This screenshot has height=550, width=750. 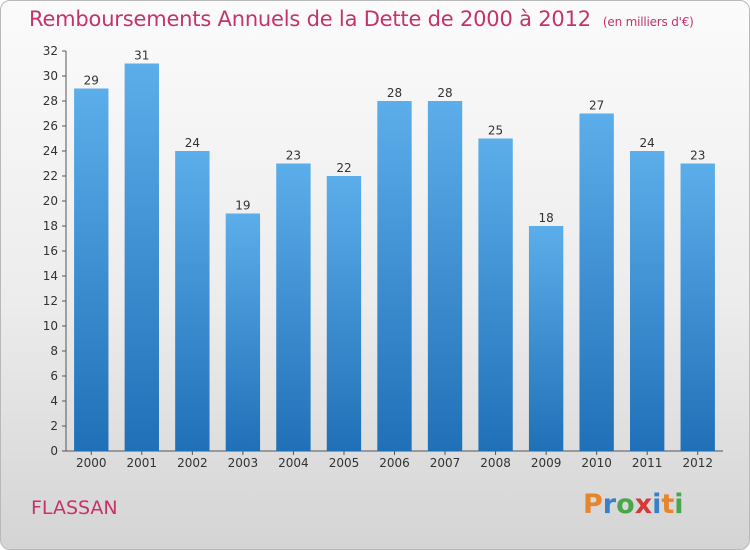 I want to click on x-tick-label: 2002, so click(x=192, y=463).